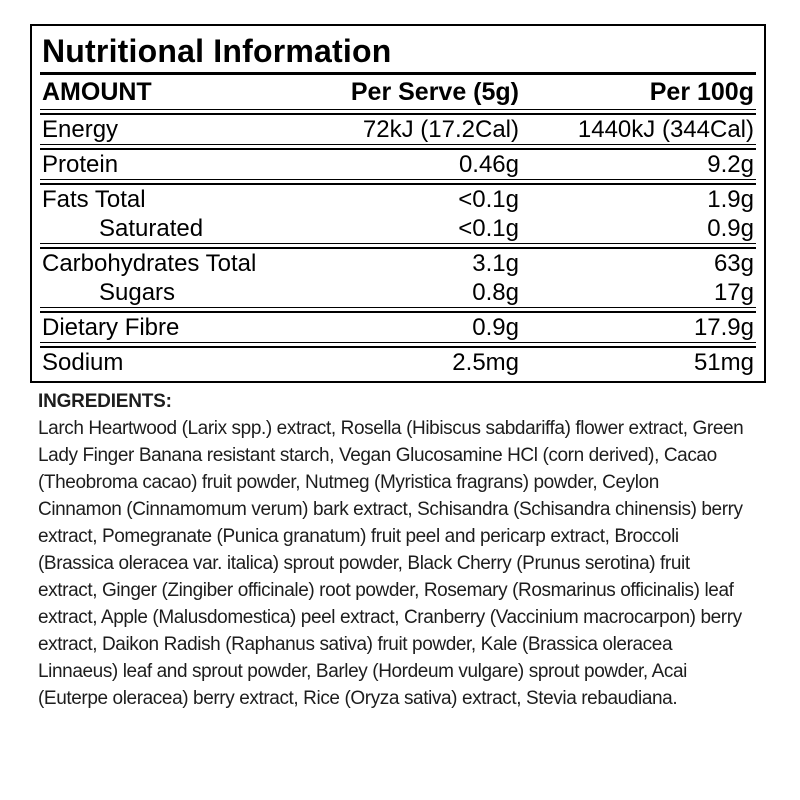  I want to click on nutrient-per-100g-value: 9.2g, so click(730, 164).